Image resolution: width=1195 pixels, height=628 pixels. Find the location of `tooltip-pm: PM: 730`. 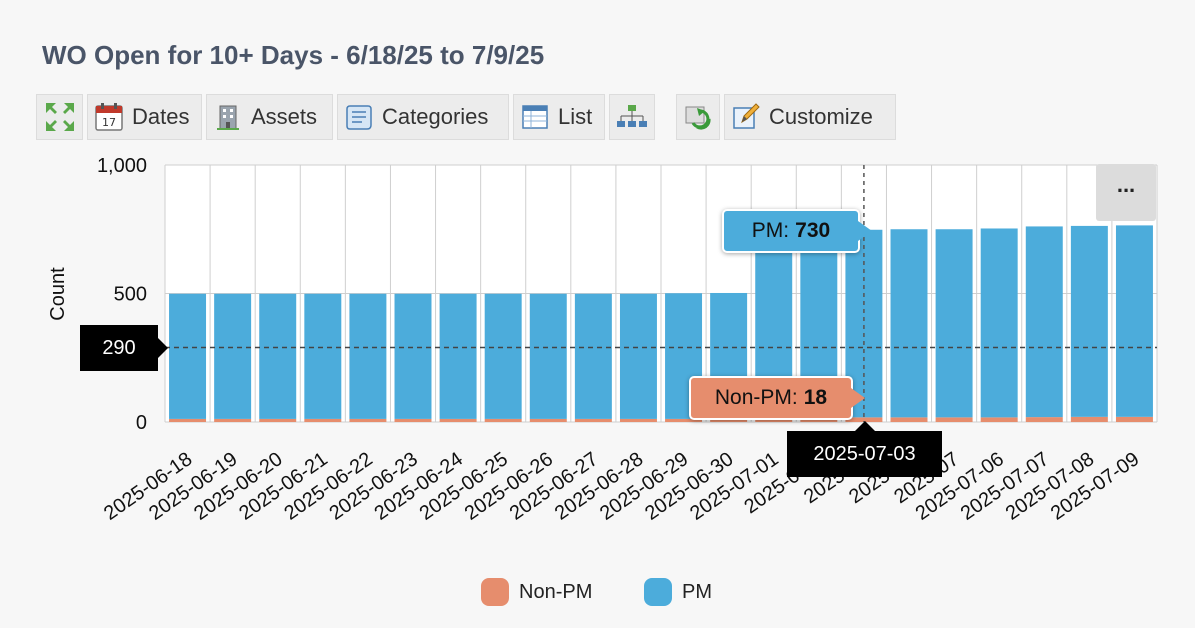

tooltip-pm: PM: 730 is located at coordinates (797, 231).